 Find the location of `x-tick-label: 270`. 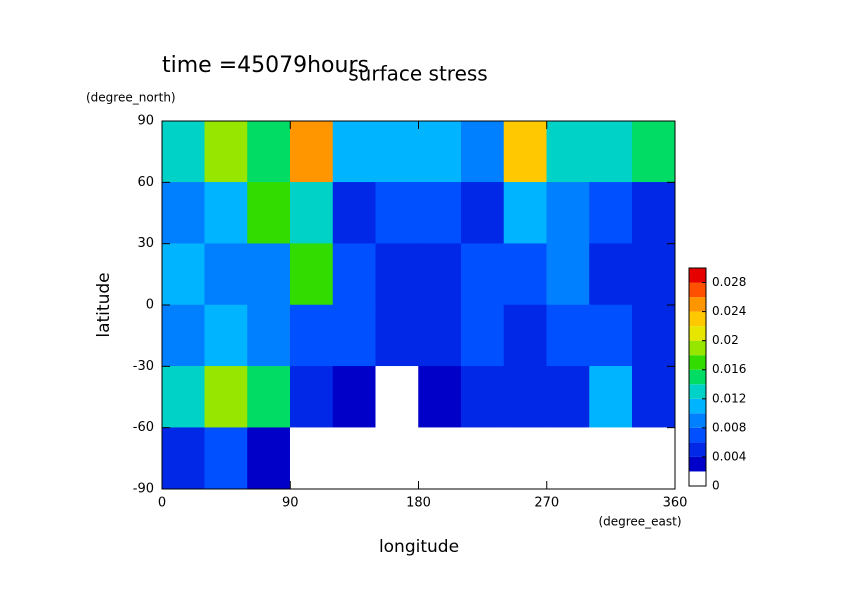

x-tick-label: 270 is located at coordinates (546, 503).